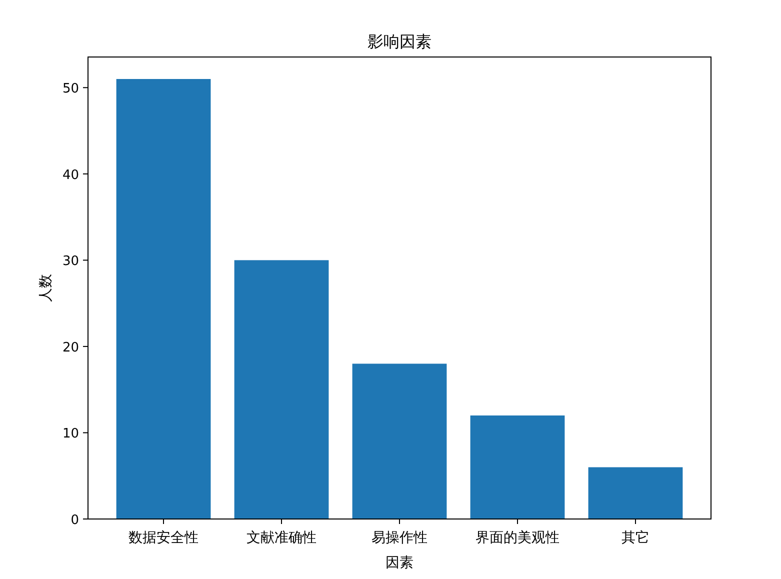 The image size is (781, 579). What do you see at coordinates (70, 434) in the screenshot?
I see `y-tick-label: 10` at bounding box center [70, 434].